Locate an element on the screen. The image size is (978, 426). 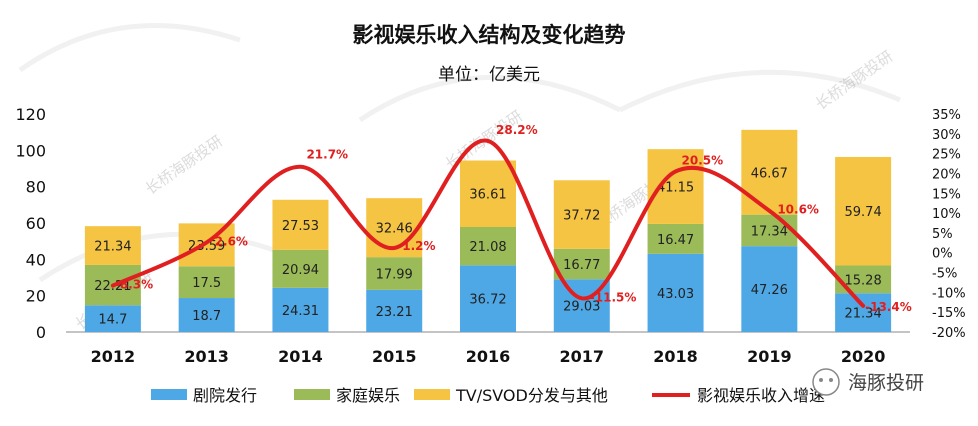
legend-label-home-entertainment: 家庭娱乐 is located at coordinates (368, 395).